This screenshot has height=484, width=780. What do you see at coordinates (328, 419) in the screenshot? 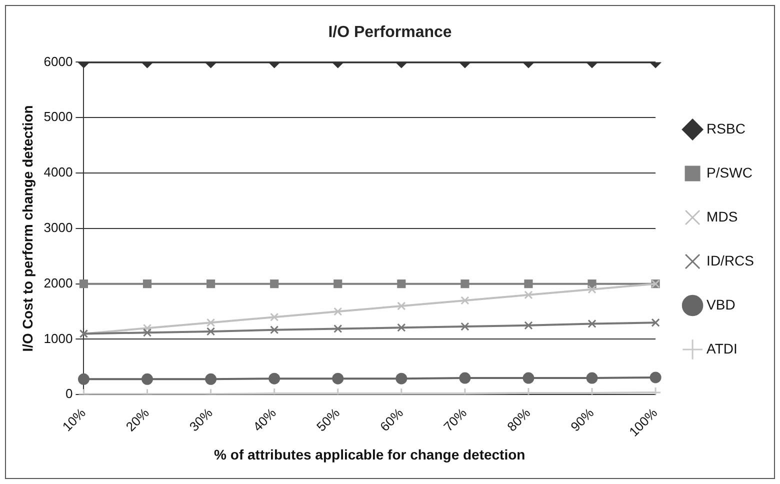
I see `x-tick-label: 50%` at bounding box center [328, 419].